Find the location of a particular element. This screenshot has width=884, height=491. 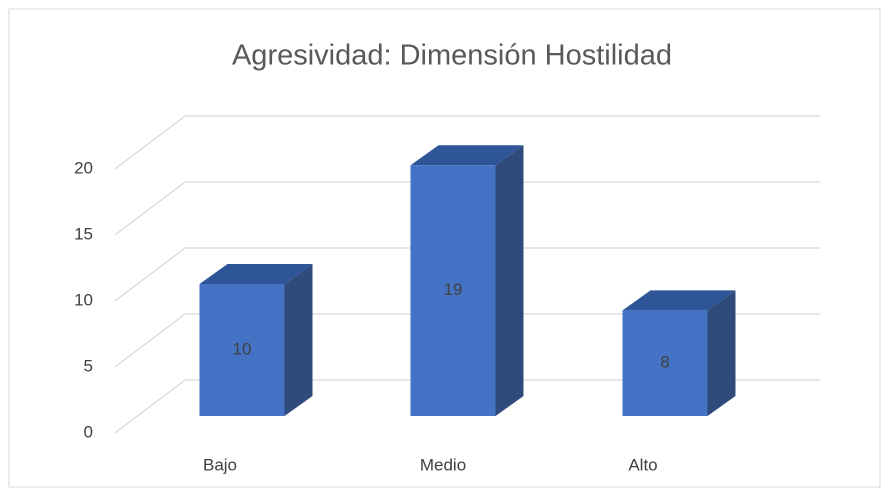

y-tick-label: 20 is located at coordinates (83, 167).